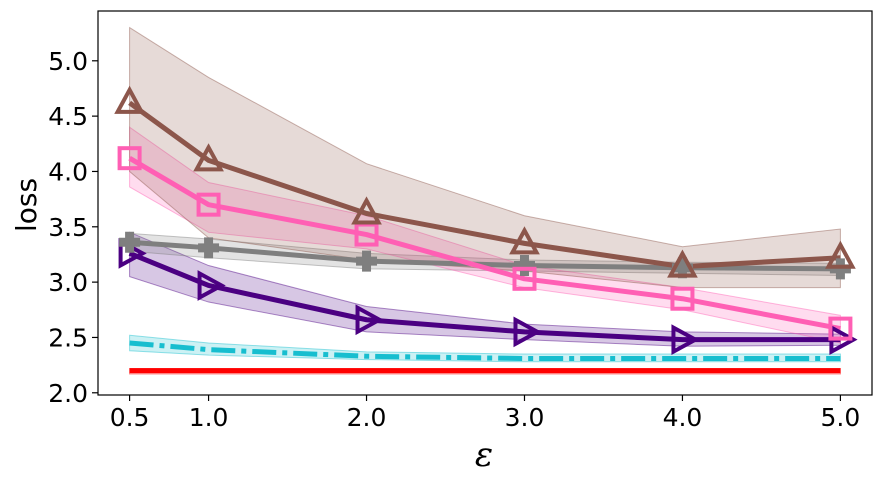 The image size is (882, 482). Describe the element at coordinates (209, 417) in the screenshot. I see `x-tick-label: 1.0` at that location.